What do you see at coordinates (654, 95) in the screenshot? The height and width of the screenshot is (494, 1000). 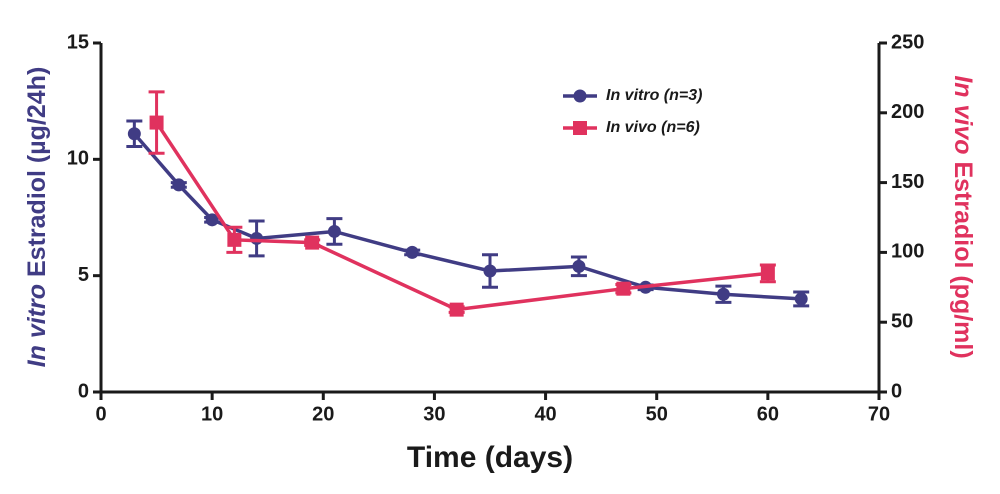 I see `legend-label: In vitro (n=3)` at bounding box center [654, 95].